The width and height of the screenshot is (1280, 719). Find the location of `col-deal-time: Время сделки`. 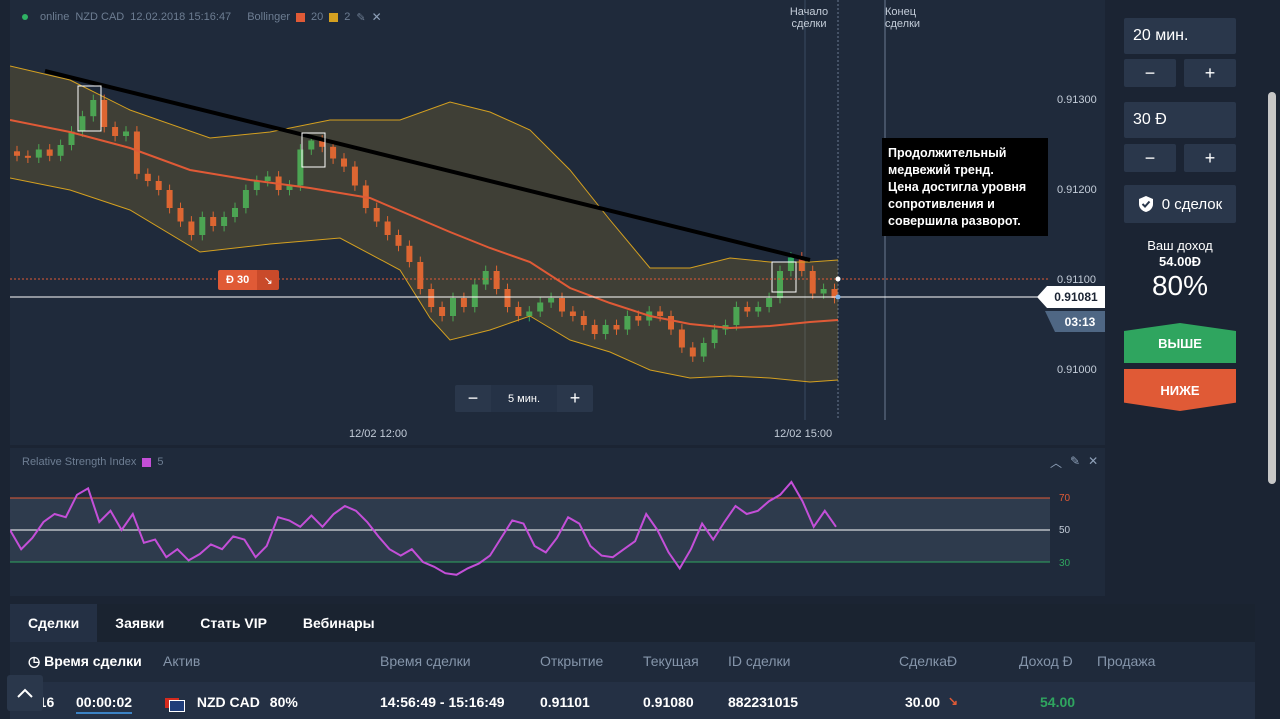

col-deal-time: Время сделки is located at coordinates (425, 661).